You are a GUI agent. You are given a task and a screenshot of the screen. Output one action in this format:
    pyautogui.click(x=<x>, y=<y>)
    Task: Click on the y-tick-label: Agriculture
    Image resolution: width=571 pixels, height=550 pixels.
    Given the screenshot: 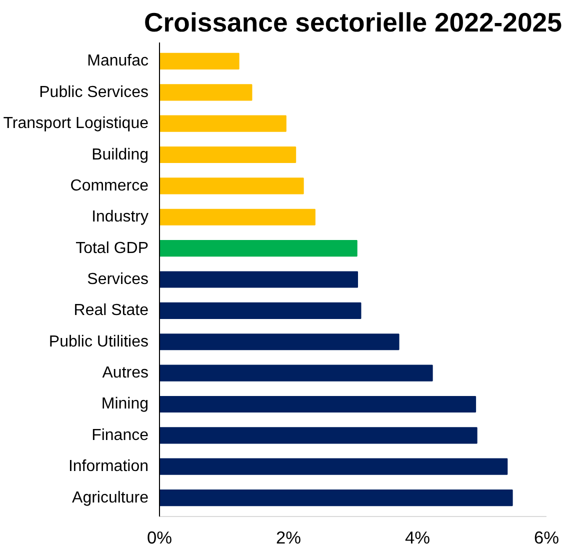 What is the action you would take?
    pyautogui.click(x=110, y=497)
    